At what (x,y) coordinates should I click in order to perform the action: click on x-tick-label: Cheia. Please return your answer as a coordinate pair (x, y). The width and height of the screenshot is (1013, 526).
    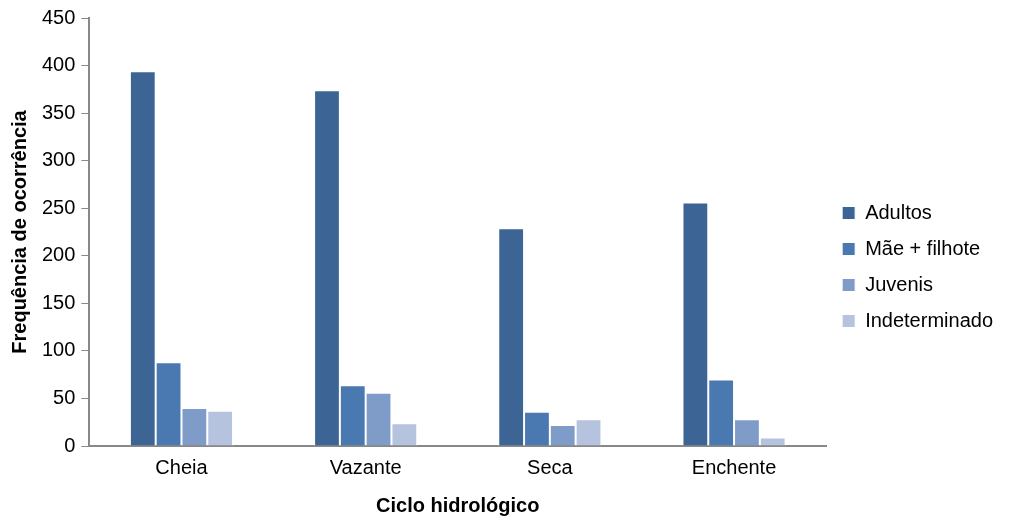
    Looking at the image, I should click on (182, 466).